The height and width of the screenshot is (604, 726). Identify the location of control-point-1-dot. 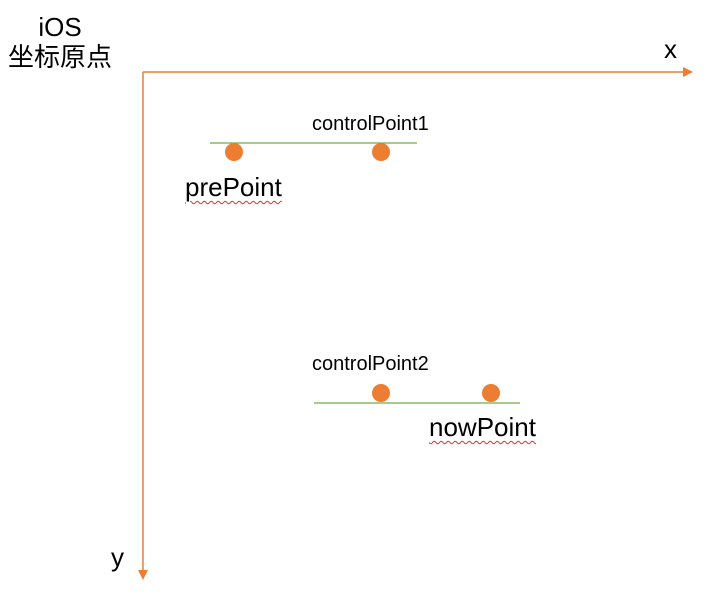
(381, 152).